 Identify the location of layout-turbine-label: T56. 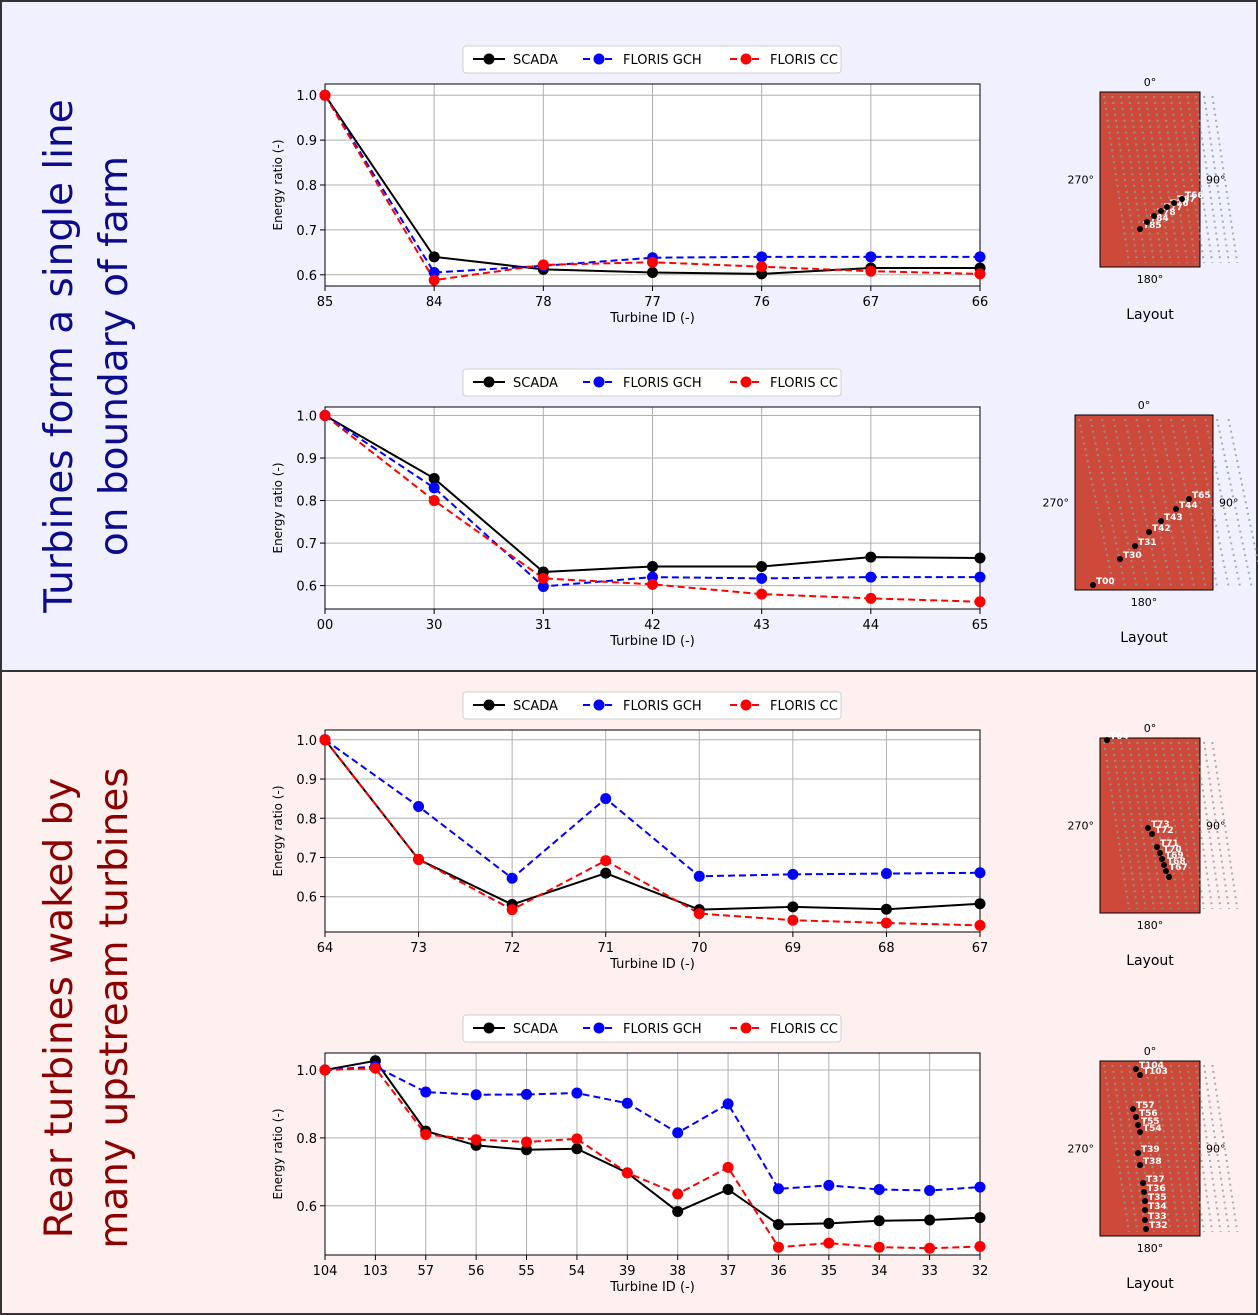
(1148, 1114).